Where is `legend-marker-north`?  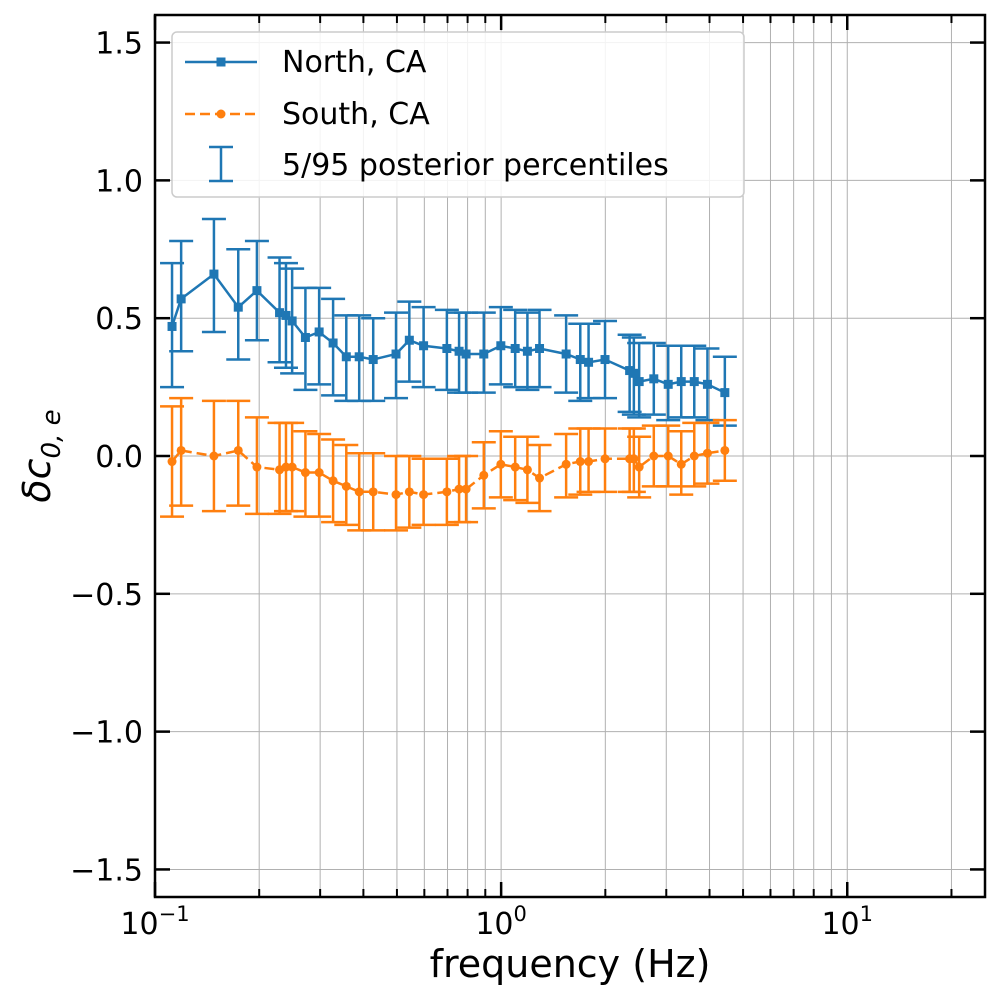 legend-marker-north is located at coordinates (221, 62).